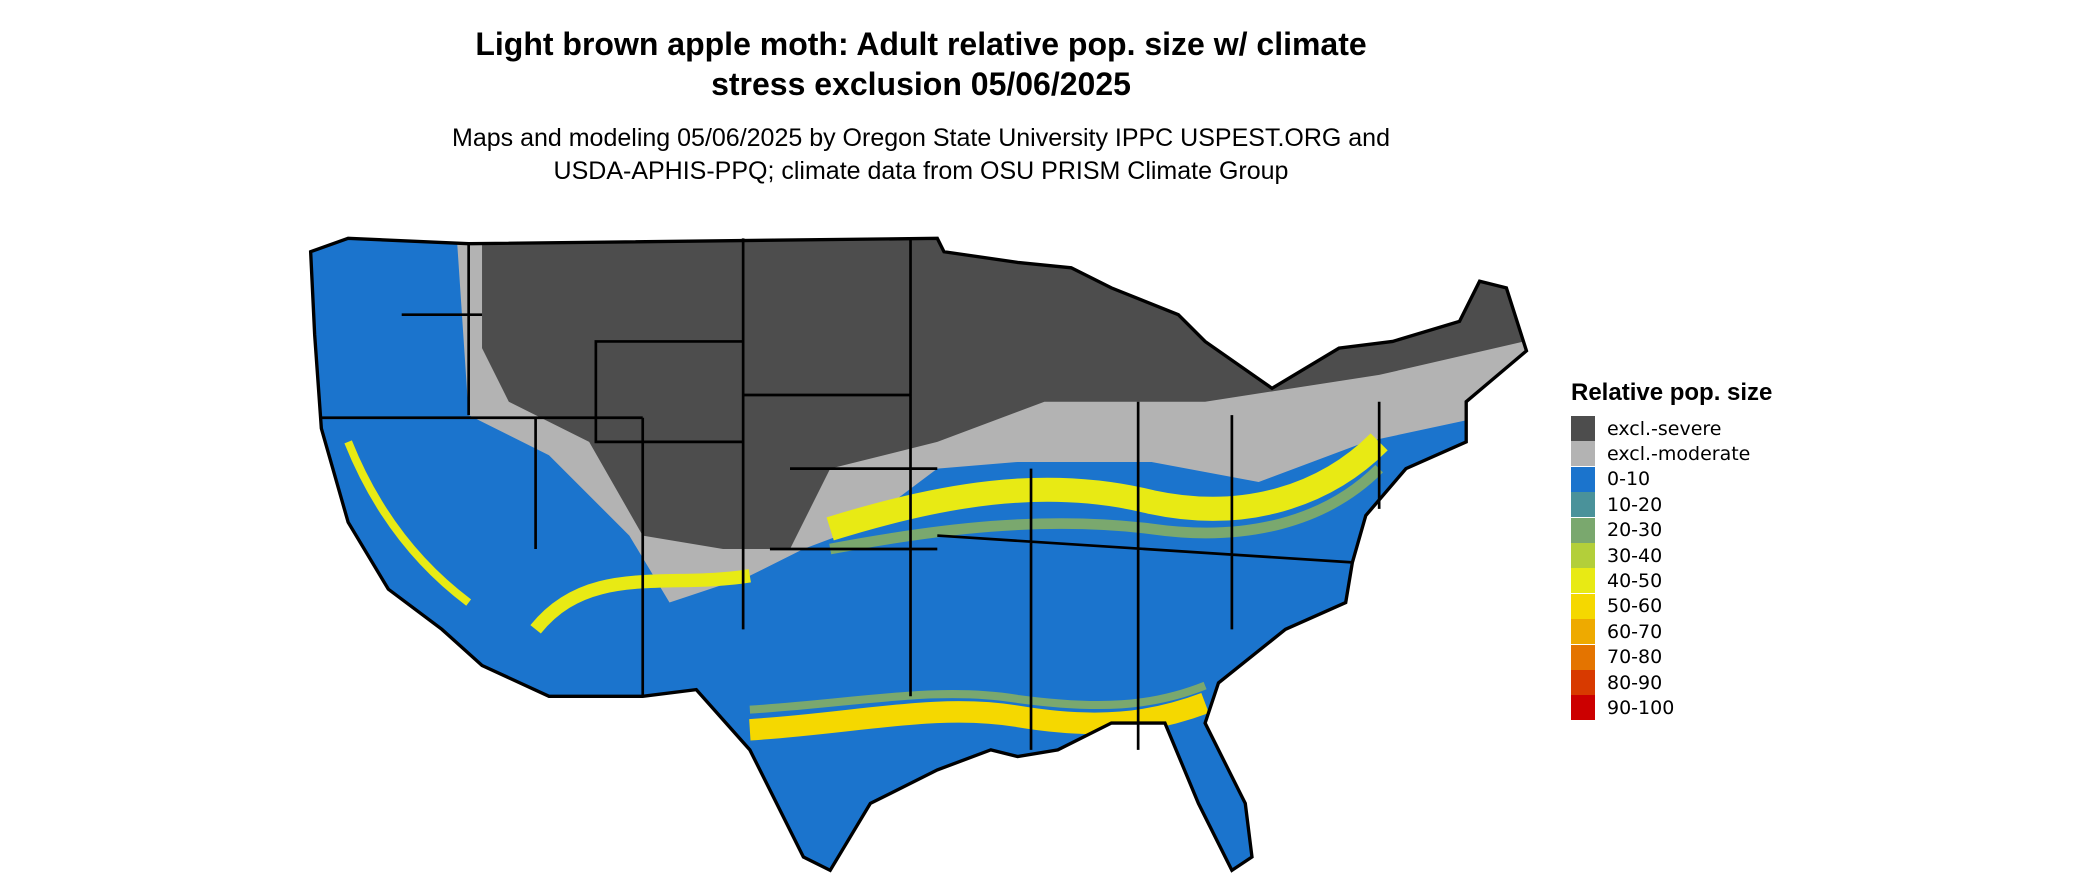 The image size is (2100, 892). Describe the element at coordinates (1635, 580) in the screenshot. I see `legend-label: 40-50` at that location.